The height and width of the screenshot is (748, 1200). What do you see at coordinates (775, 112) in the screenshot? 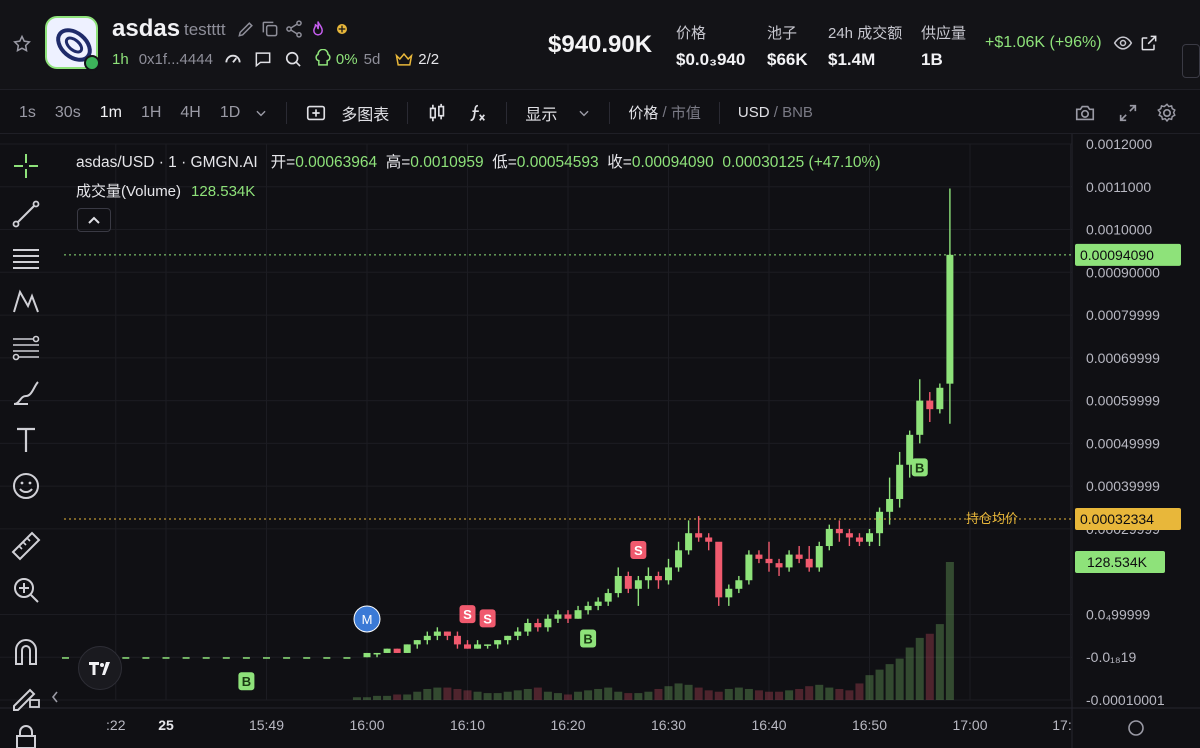
I see `currency-toggle: USD / BNB` at bounding box center [775, 112].